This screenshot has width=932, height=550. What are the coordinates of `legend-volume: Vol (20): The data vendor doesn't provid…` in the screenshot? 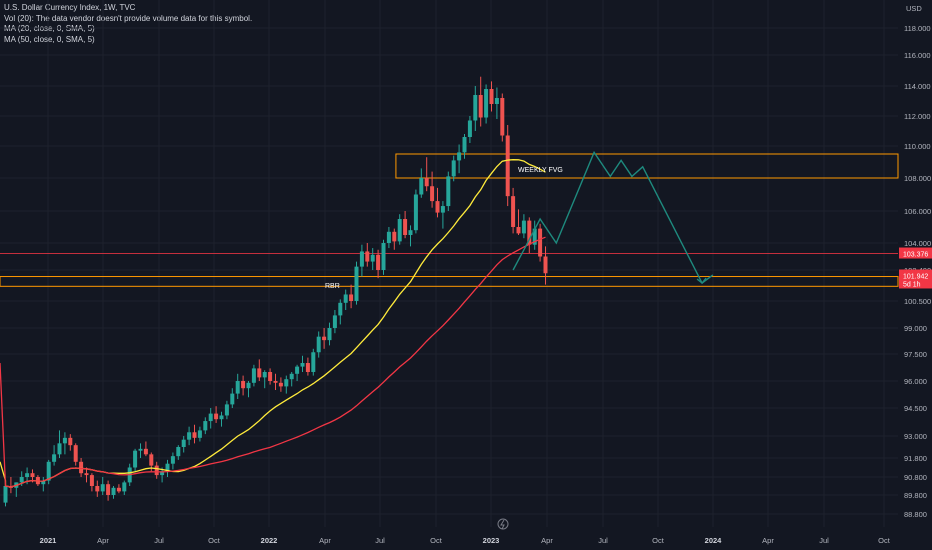 It's located at (128, 18).